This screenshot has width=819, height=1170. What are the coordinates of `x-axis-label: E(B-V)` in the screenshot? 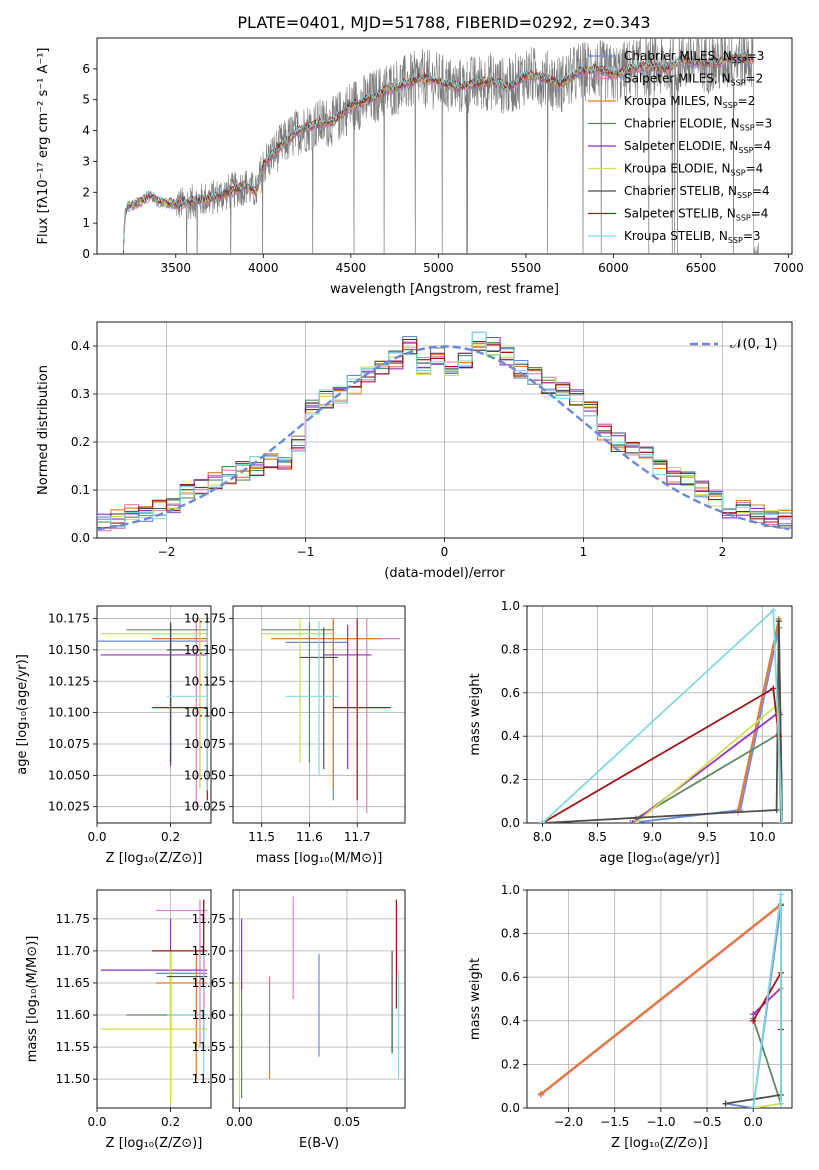 It's located at (319, 1143).